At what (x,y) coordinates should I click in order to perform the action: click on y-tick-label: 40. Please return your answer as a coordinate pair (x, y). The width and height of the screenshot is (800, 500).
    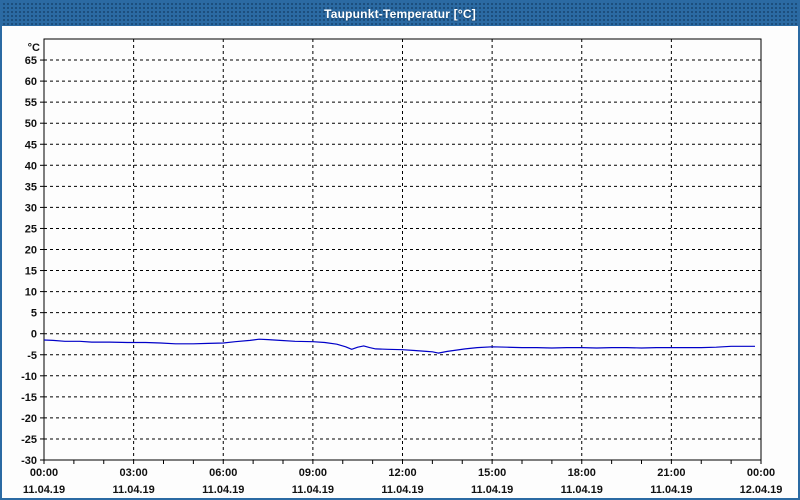
    Looking at the image, I should click on (31, 166).